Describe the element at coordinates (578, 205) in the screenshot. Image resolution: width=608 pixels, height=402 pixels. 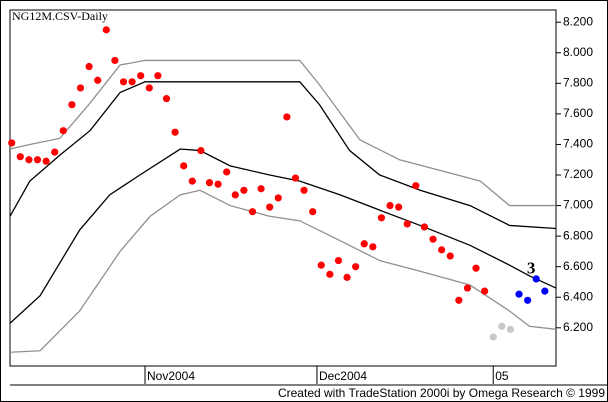
I see `y-tick-label: 7.000` at that location.